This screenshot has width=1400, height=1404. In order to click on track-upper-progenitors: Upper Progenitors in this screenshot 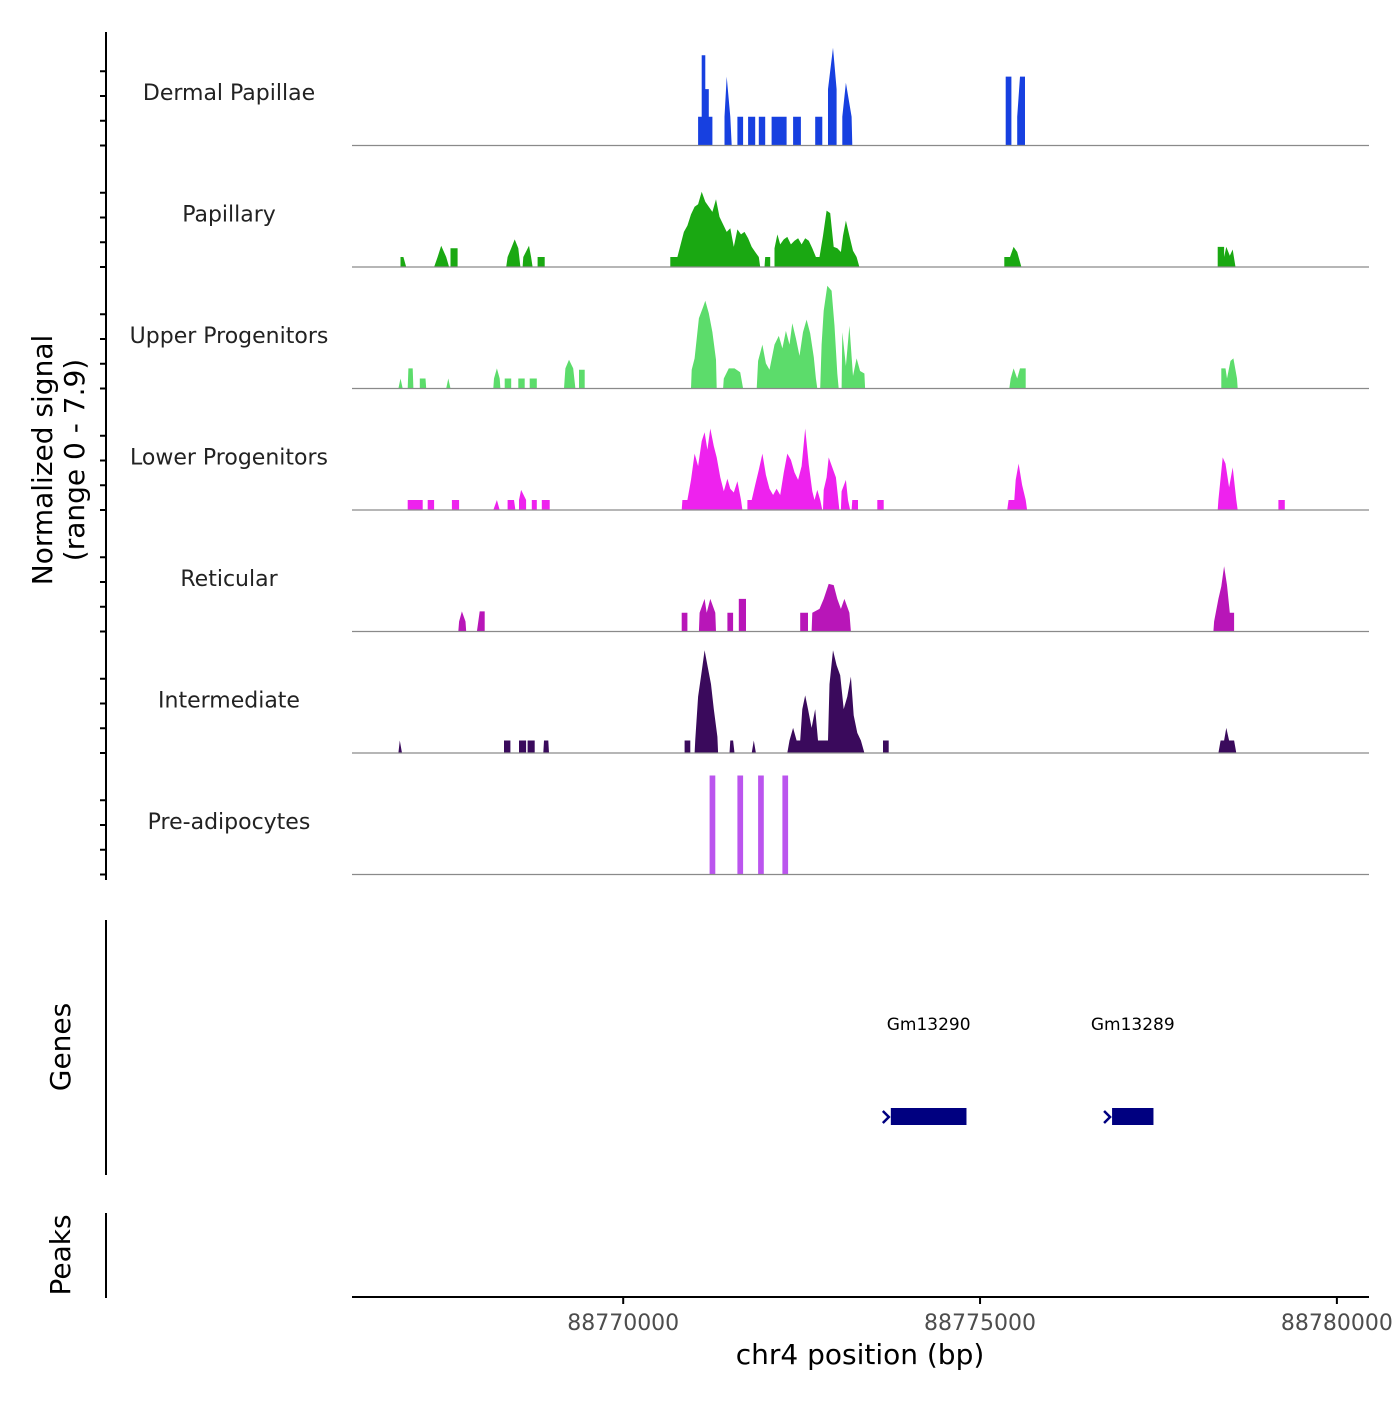, I will do `click(749, 337)`.